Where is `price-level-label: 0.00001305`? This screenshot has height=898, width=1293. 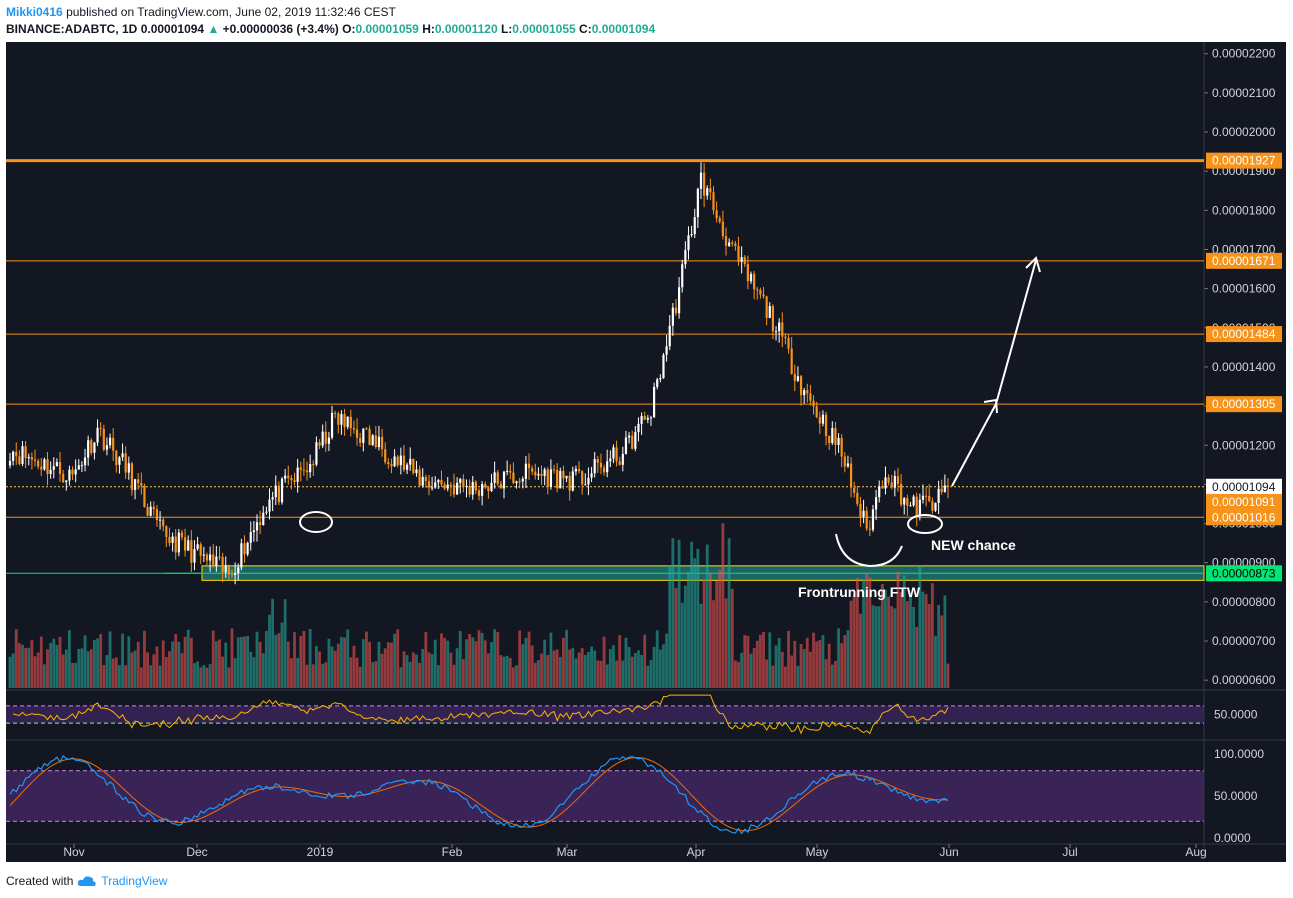 price-level-label: 0.00001305 is located at coordinates (1244, 404).